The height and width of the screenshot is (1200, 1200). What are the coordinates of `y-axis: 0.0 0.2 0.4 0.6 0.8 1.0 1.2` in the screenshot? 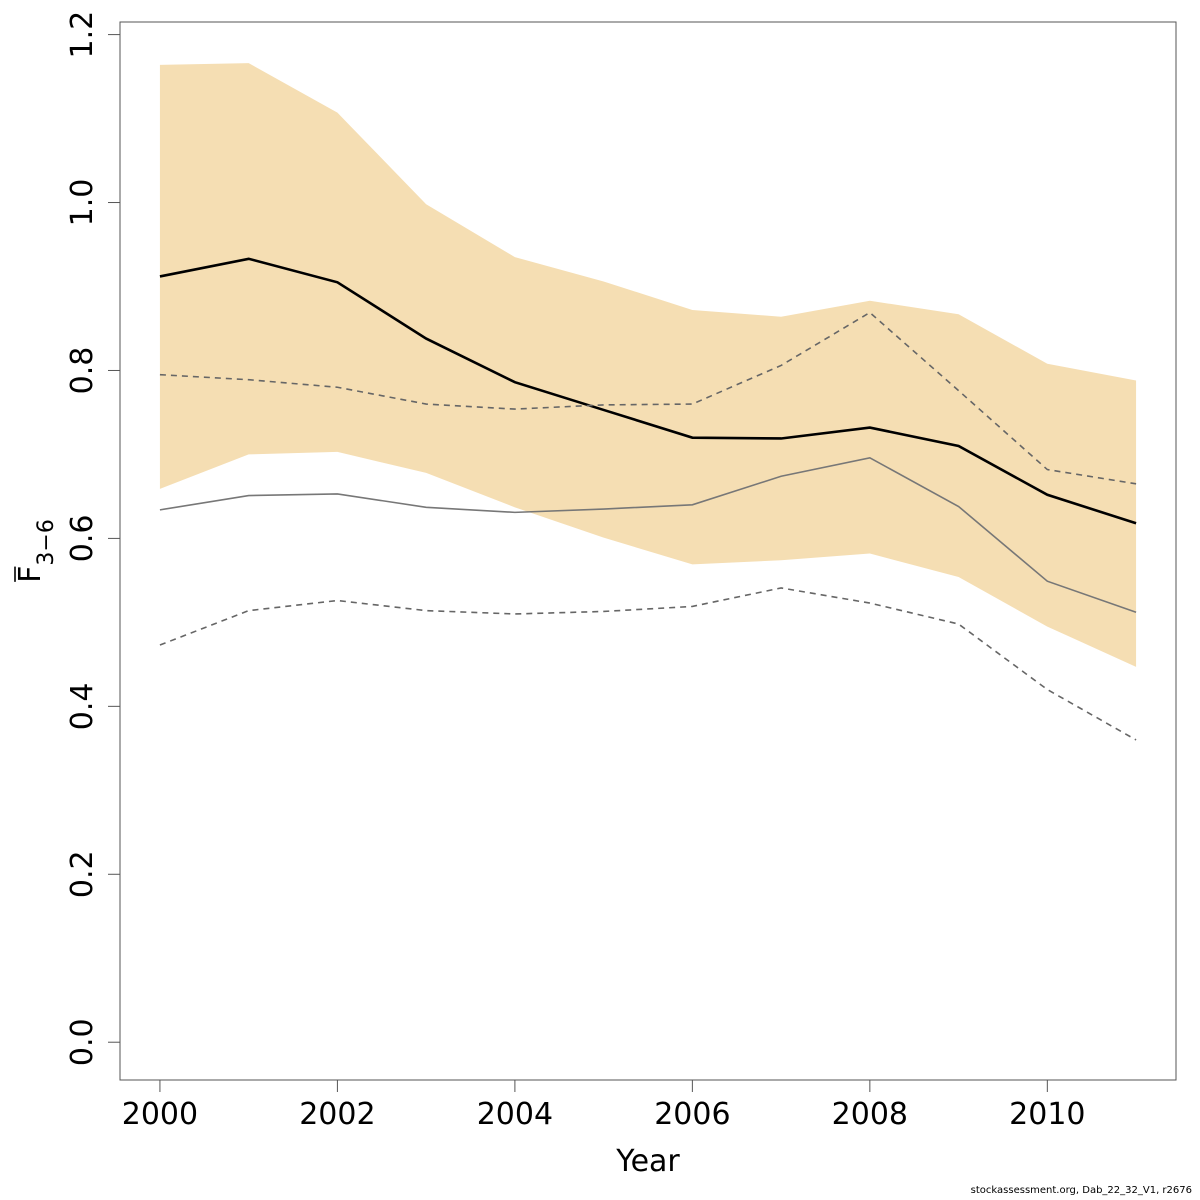 It's located at (93, 538).